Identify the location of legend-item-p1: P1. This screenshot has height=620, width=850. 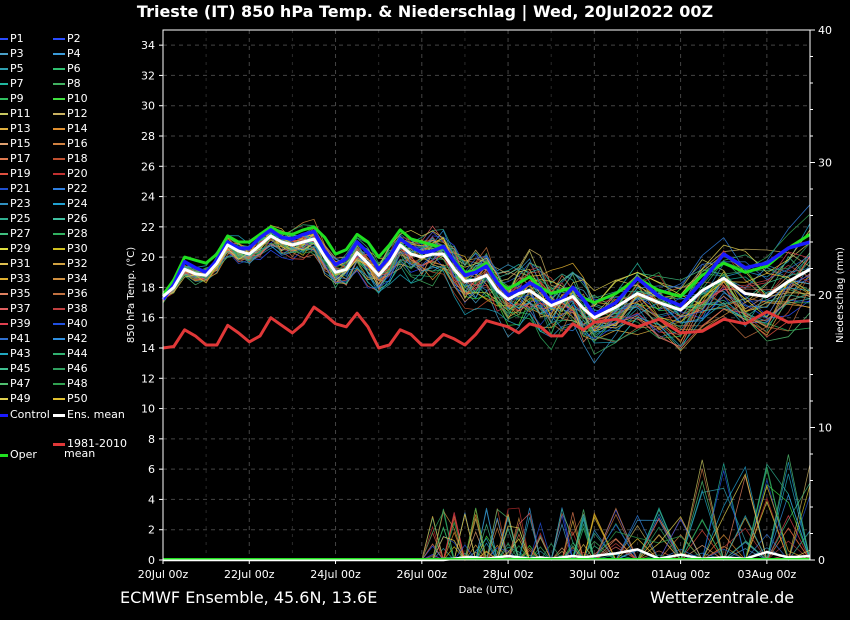
(12, 39).